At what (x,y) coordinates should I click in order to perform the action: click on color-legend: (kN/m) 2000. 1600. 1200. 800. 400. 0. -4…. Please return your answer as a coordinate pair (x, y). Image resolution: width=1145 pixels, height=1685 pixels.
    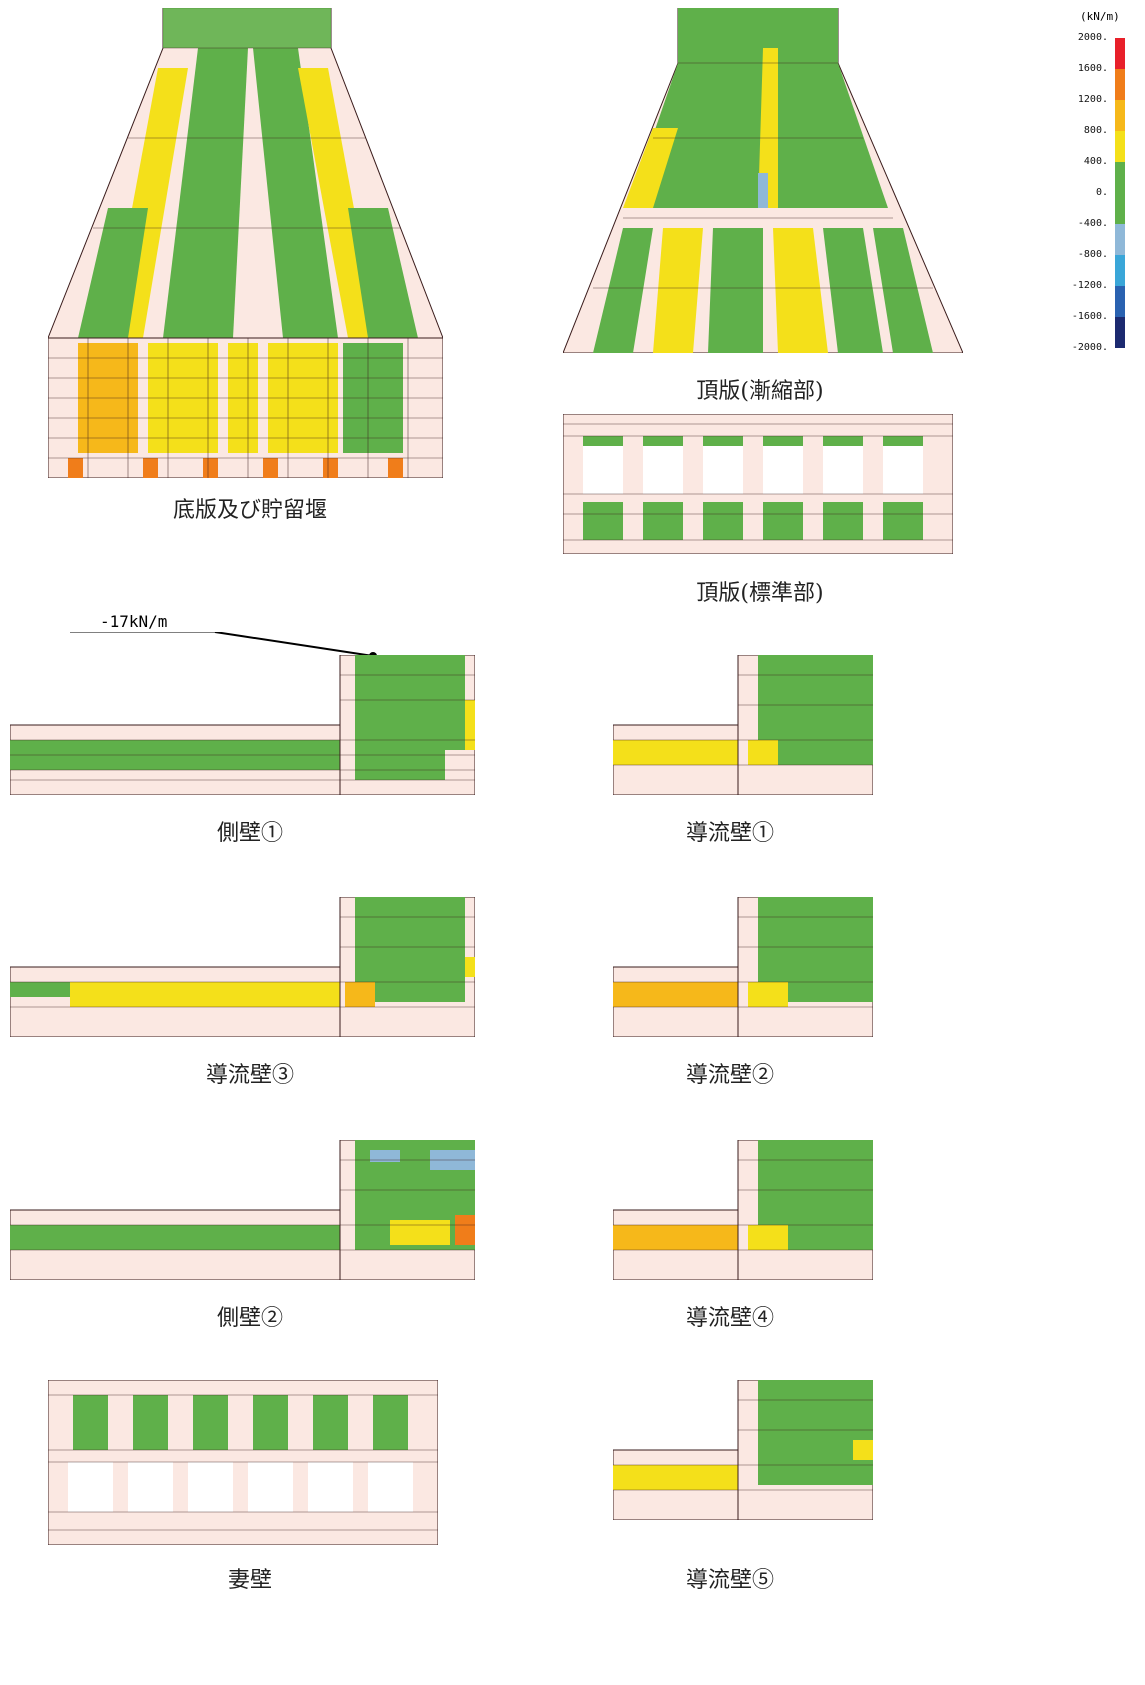
    Looking at the image, I should click on (1092, 190).